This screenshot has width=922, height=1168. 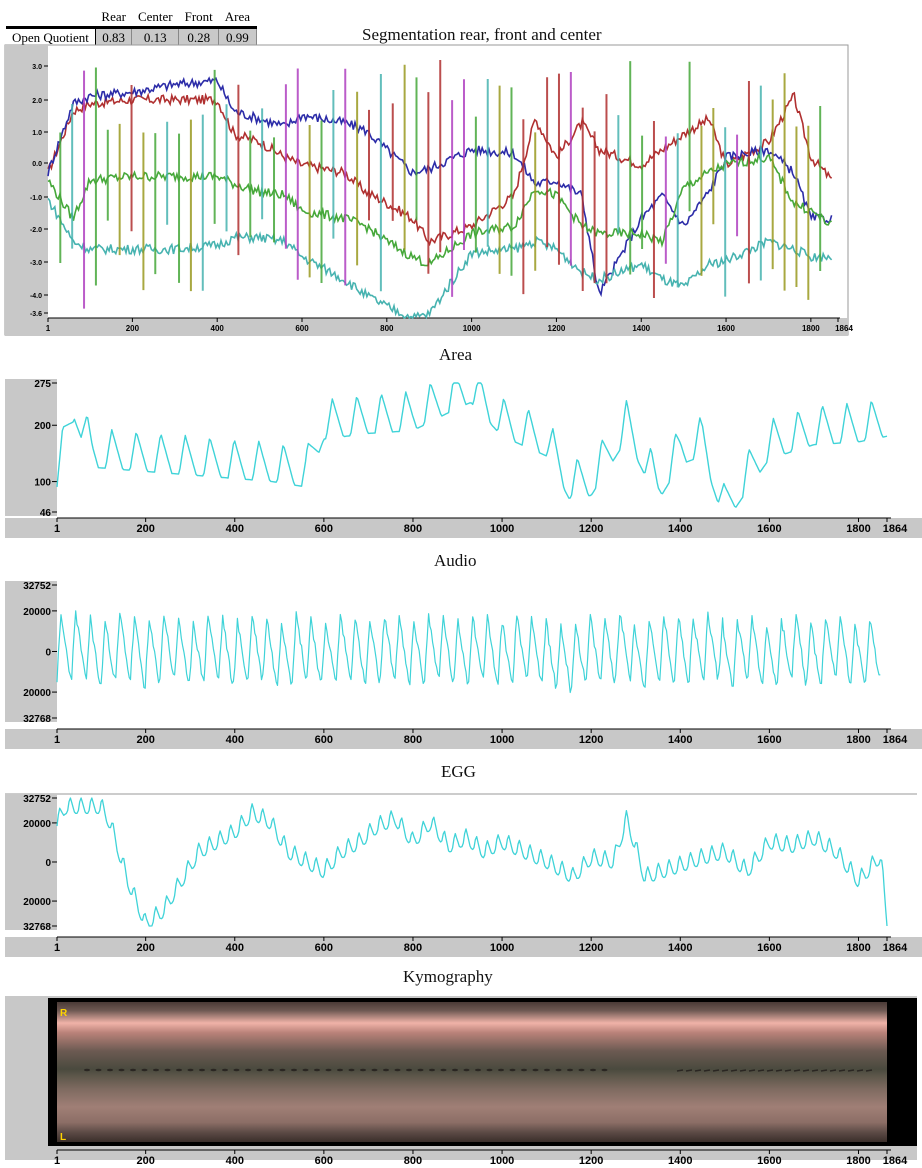 What do you see at coordinates (448, 976) in the screenshot?
I see `kymography-title: Kymography` at bounding box center [448, 976].